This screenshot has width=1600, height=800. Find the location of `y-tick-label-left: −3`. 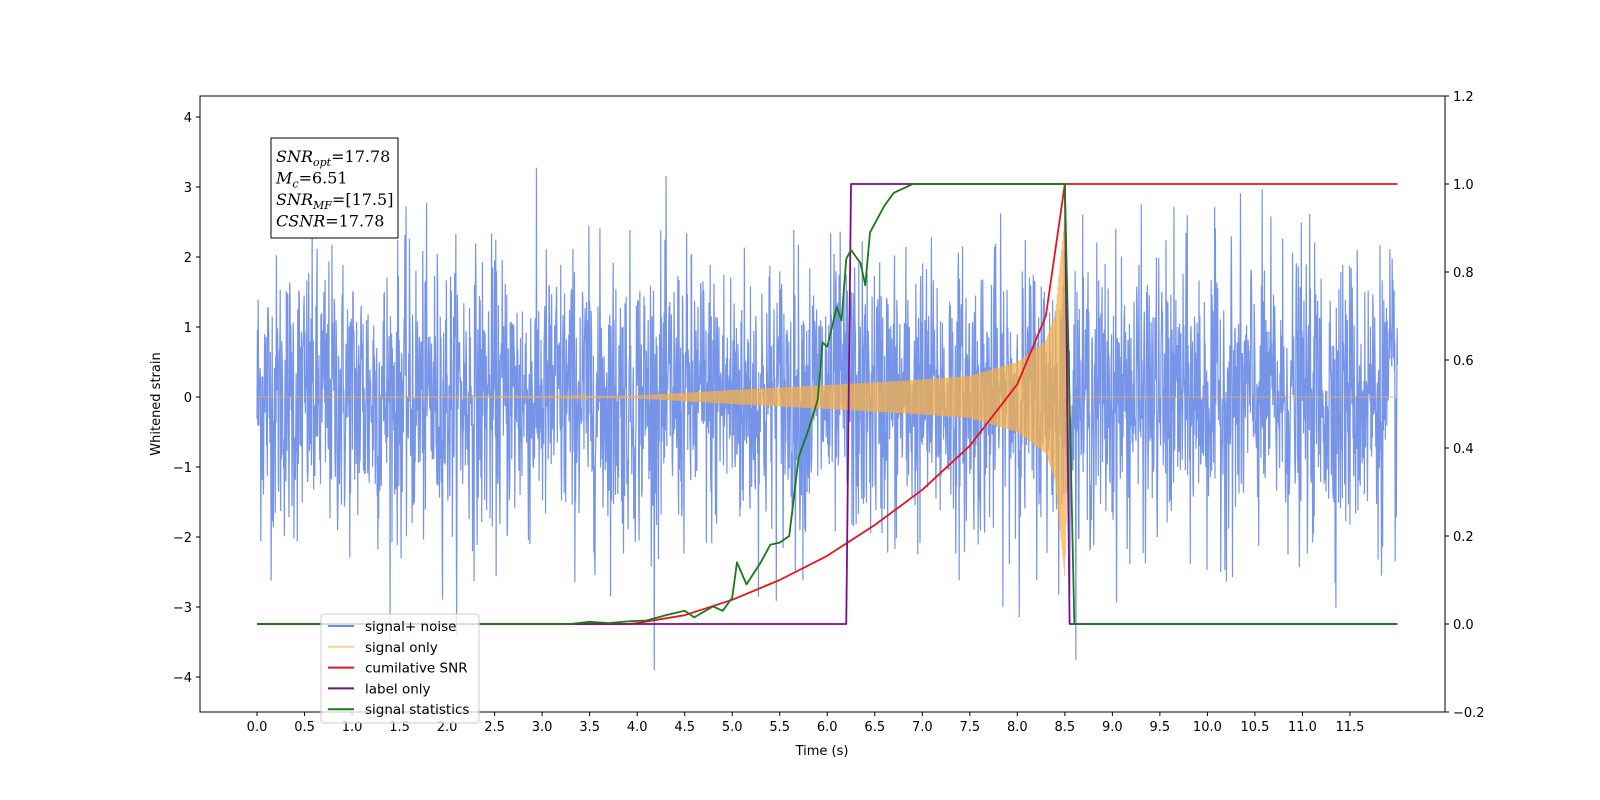

y-tick-label-left: −3 is located at coordinates (182, 608).